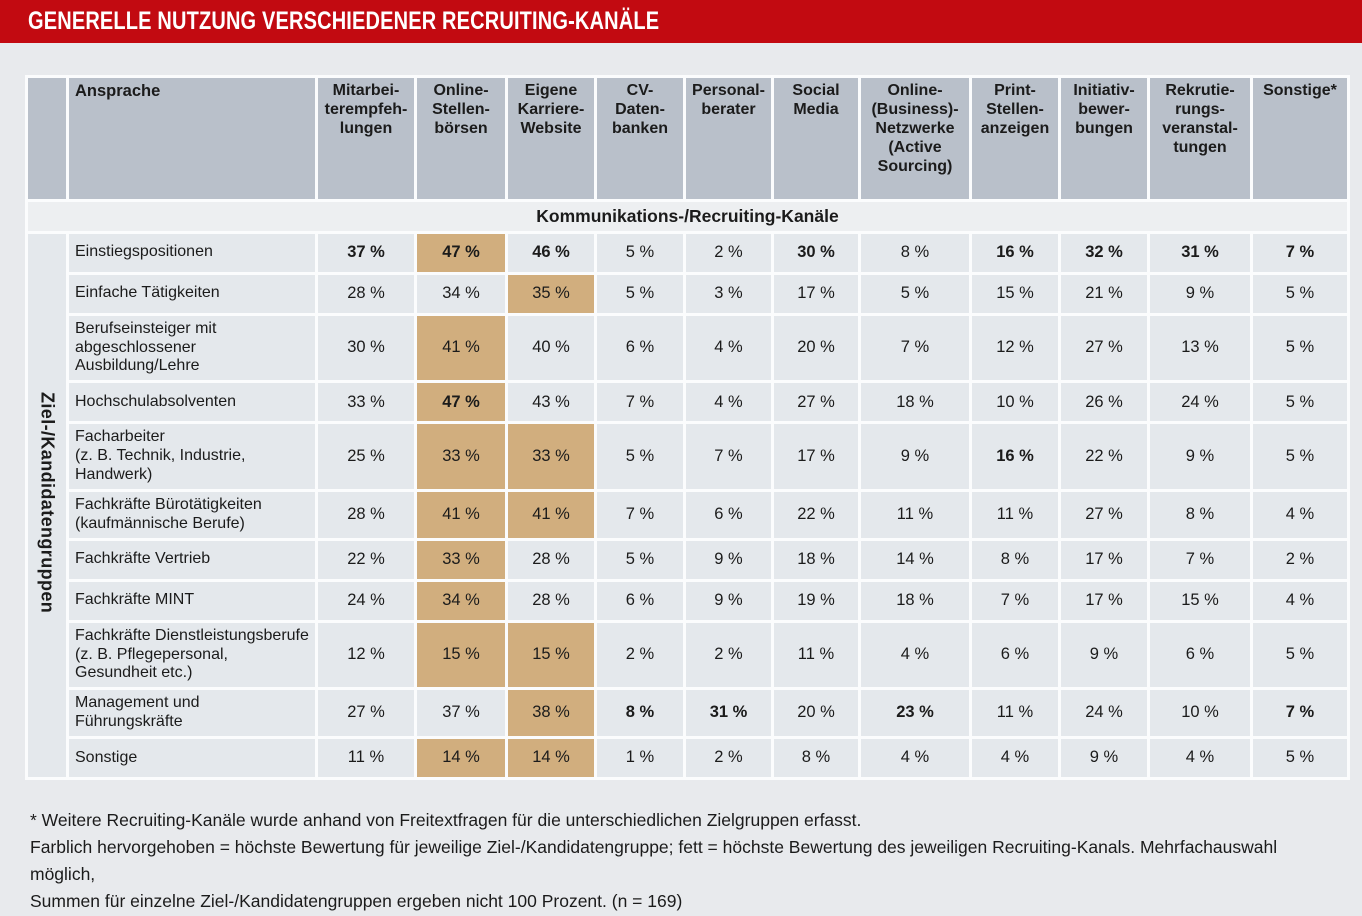 This screenshot has width=1362, height=916. Describe the element at coordinates (551, 348) in the screenshot. I see `value-cell: 40 %` at that location.